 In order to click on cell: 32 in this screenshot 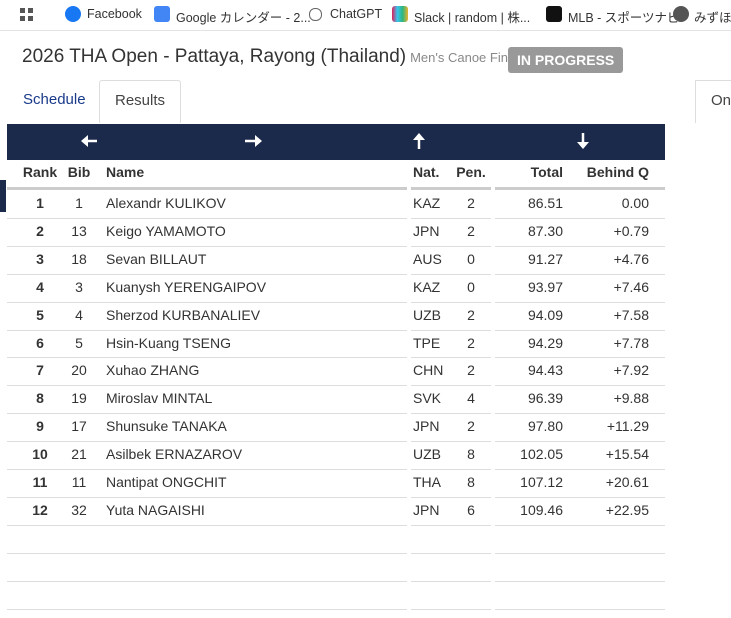, I will do `click(79, 509)`.